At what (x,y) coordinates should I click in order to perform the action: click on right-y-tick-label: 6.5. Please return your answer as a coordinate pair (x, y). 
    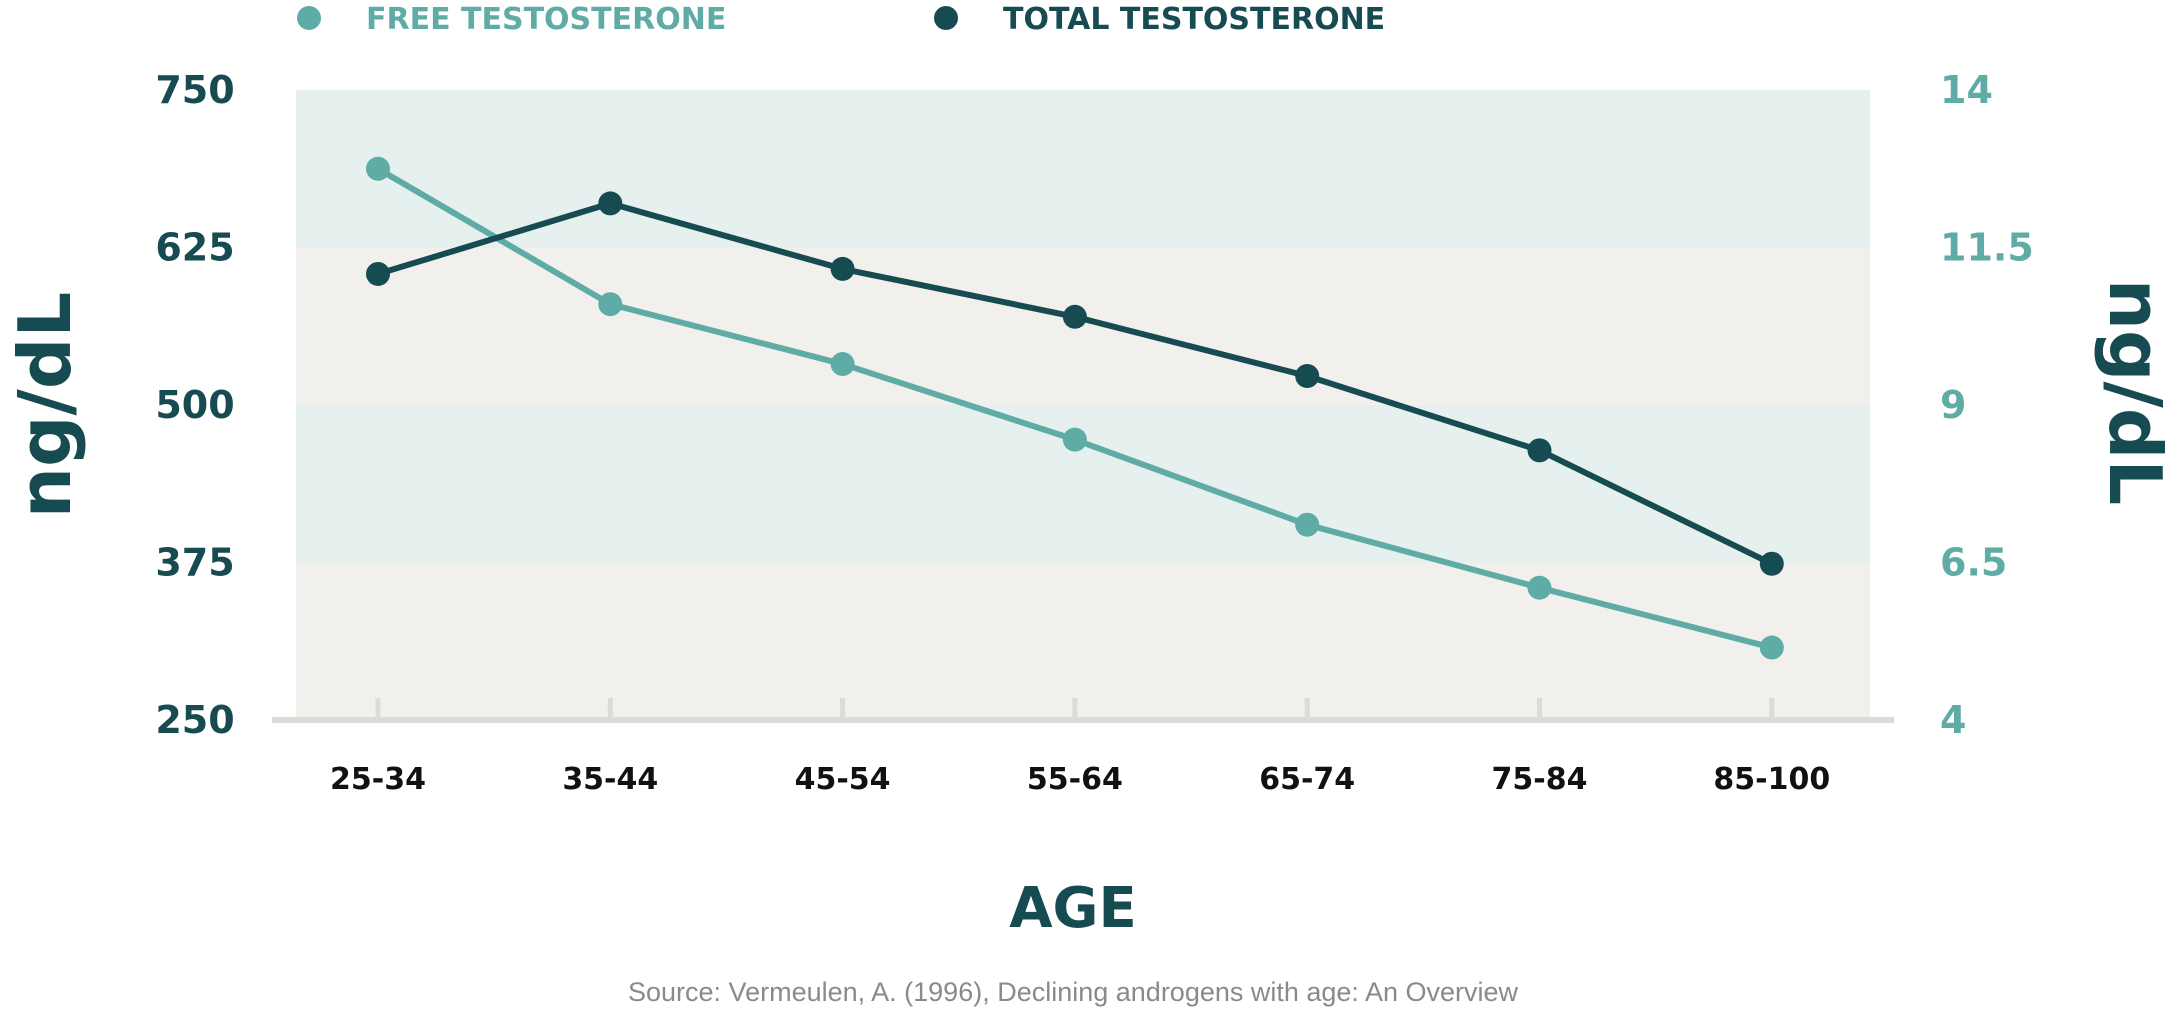
    Looking at the image, I should click on (1973, 563).